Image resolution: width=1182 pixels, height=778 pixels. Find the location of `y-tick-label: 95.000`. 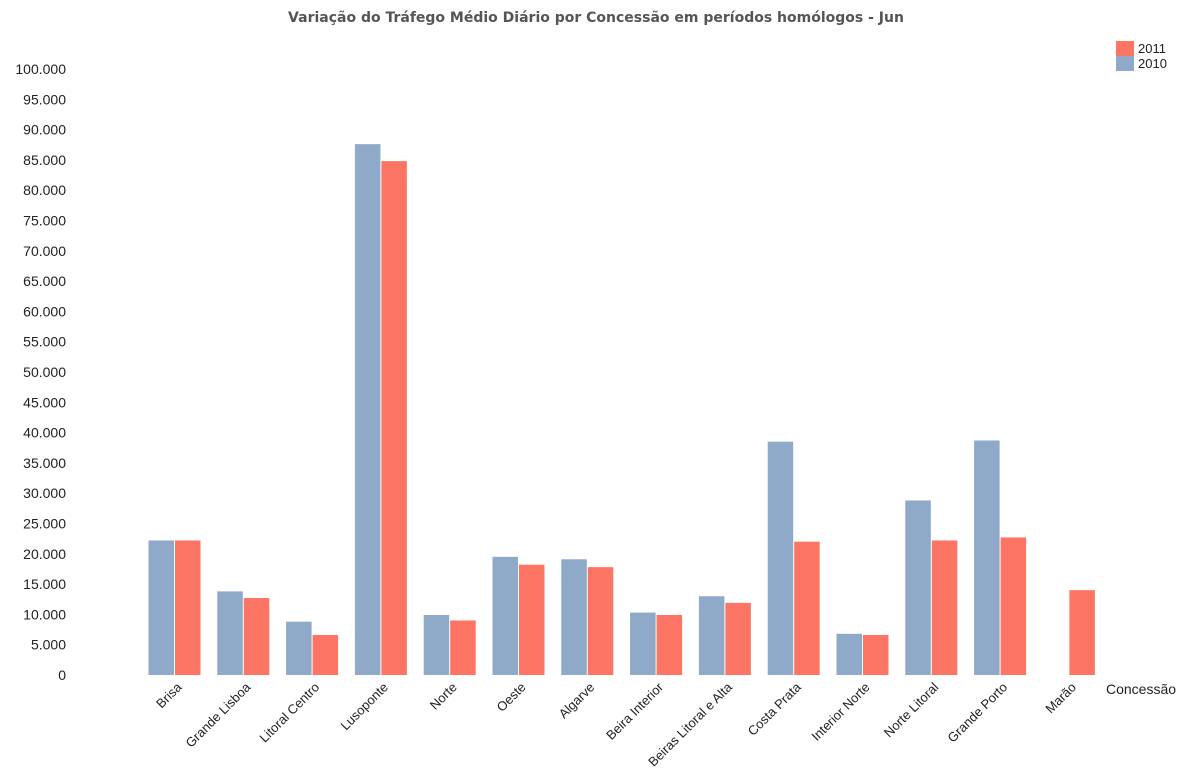

y-tick-label: 95.000 is located at coordinates (44, 99).